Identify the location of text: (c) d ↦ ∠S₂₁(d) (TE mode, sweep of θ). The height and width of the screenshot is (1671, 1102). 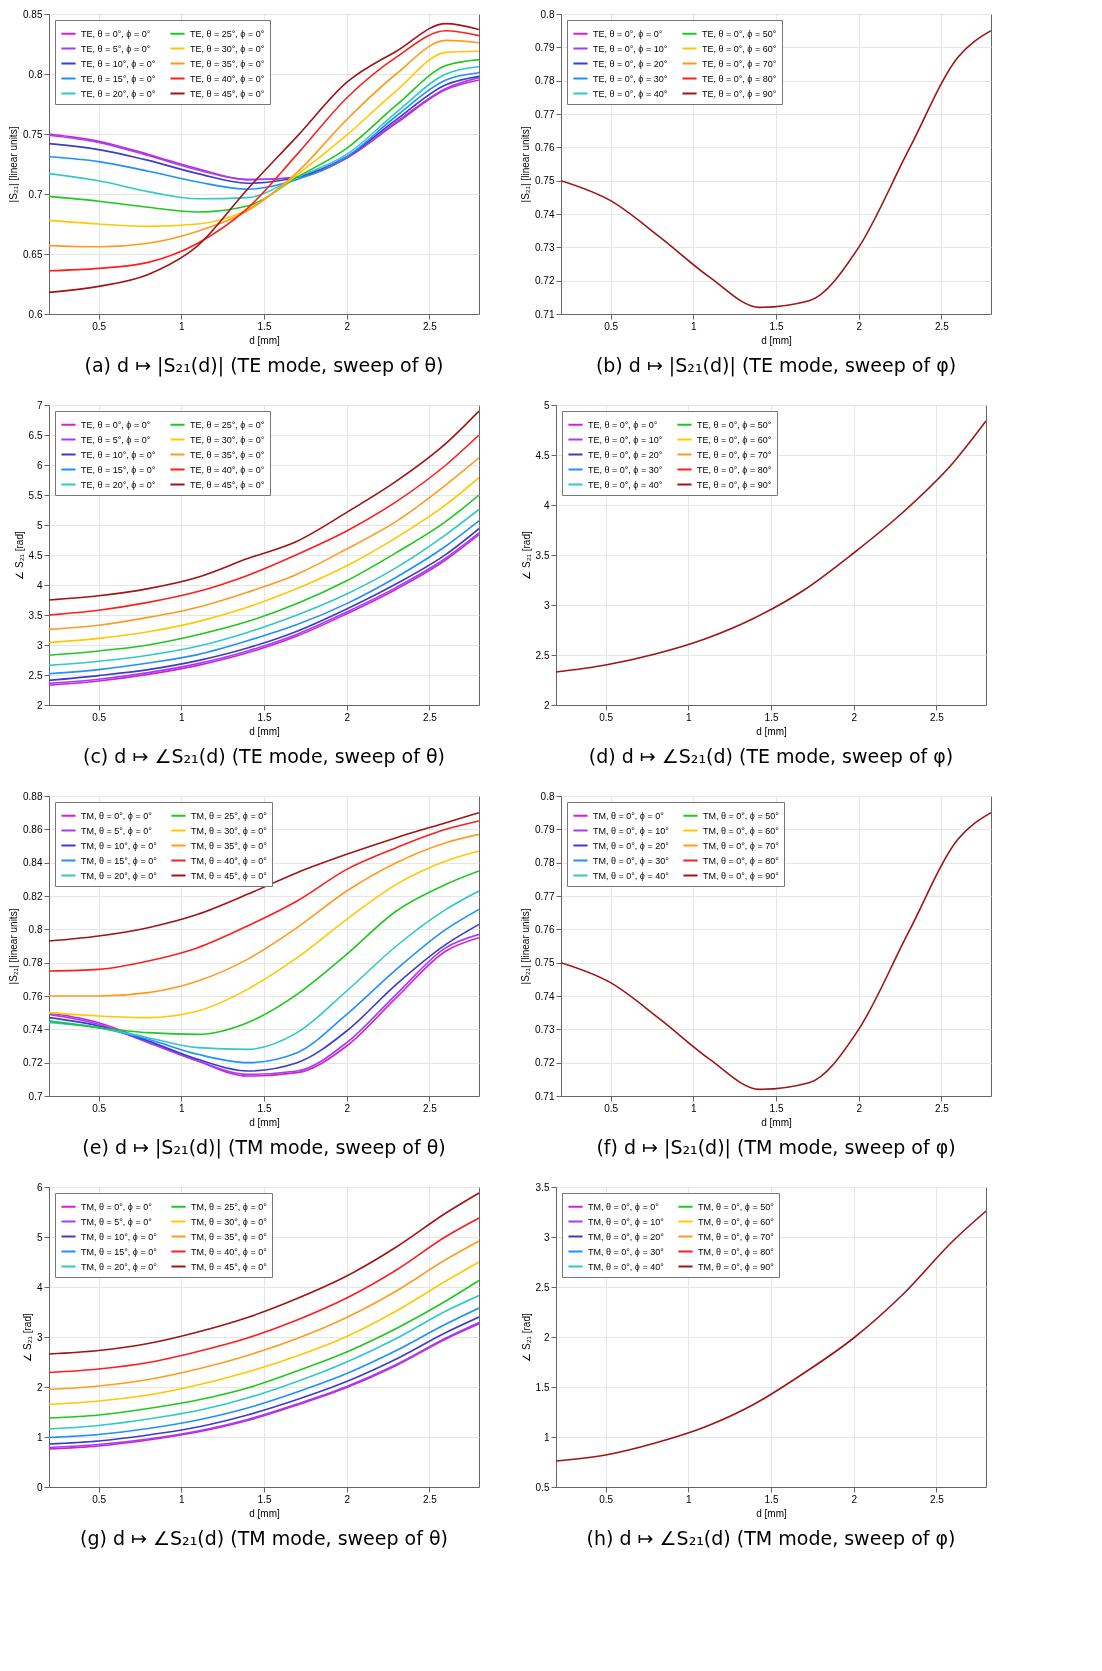
(264, 756).